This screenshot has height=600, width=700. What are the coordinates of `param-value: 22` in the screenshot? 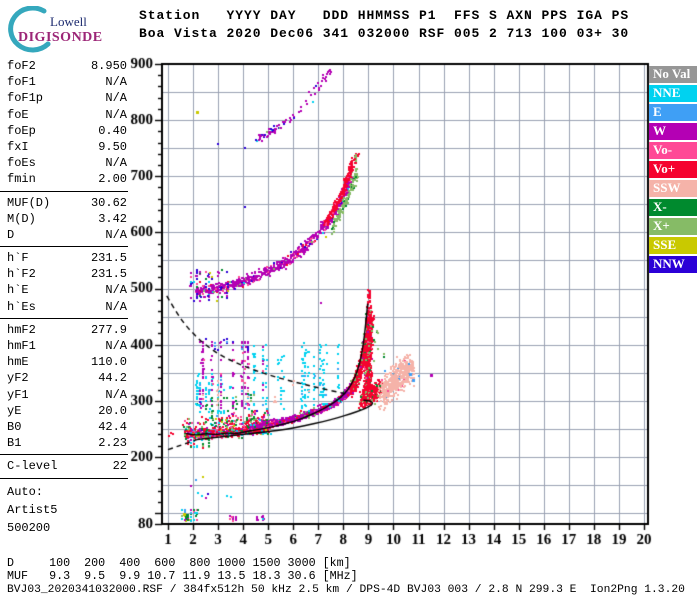 It's located at (119, 466).